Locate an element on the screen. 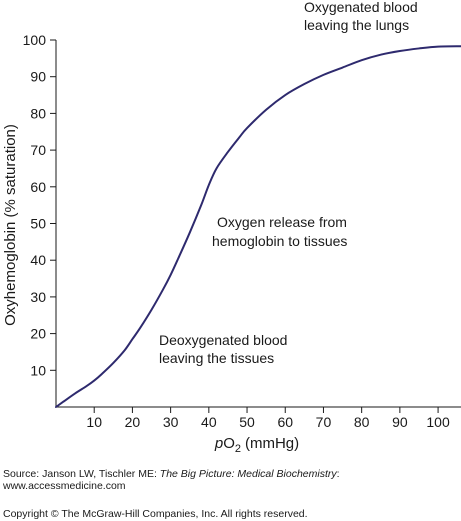 The width and height of the screenshot is (461, 521). y-tick-label: 50 is located at coordinates (38, 224).